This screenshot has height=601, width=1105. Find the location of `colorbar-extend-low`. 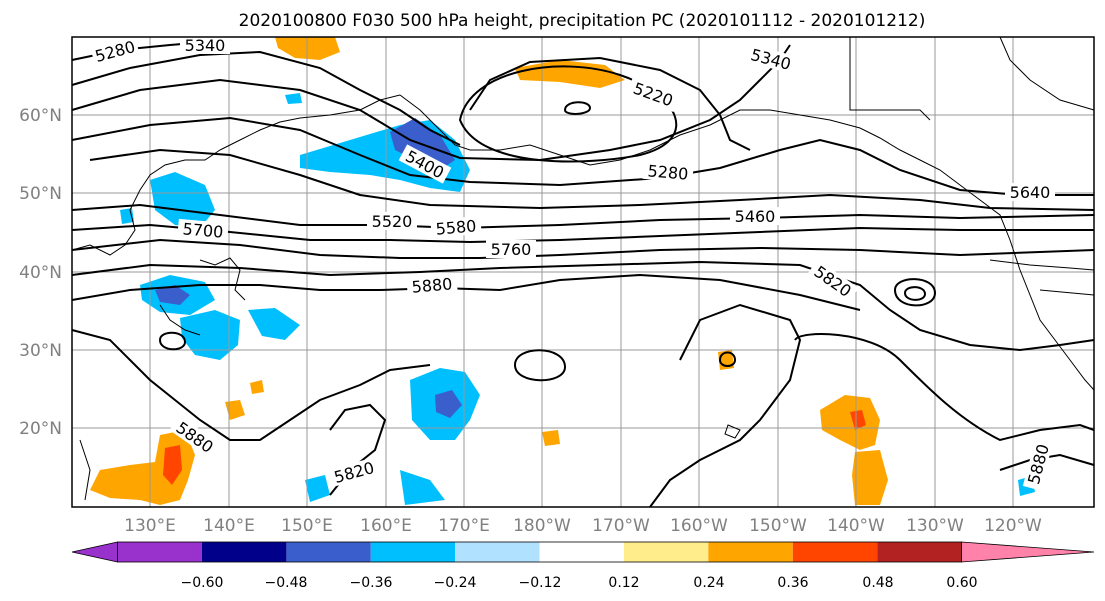

colorbar-extend-low is located at coordinates (94, 552).